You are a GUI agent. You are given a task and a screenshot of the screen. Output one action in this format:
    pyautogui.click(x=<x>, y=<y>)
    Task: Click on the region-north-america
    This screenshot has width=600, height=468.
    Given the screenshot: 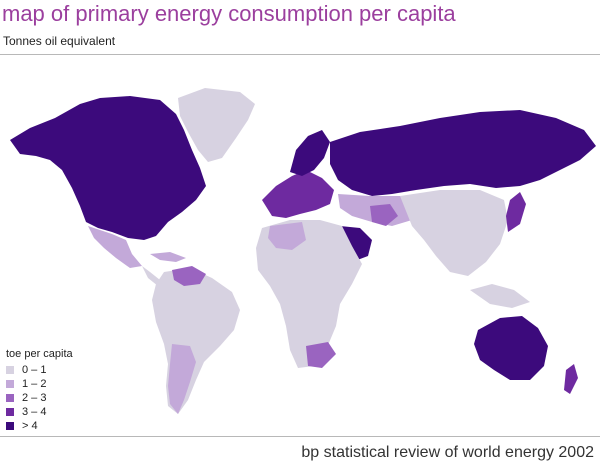 What is the action you would take?
    pyautogui.click(x=108, y=168)
    